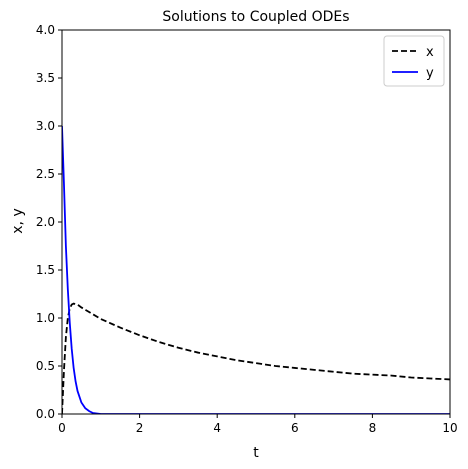 The width and height of the screenshot is (468, 469). Describe the element at coordinates (45, 78) in the screenshot. I see `y-tick-label: 3.5` at that location.